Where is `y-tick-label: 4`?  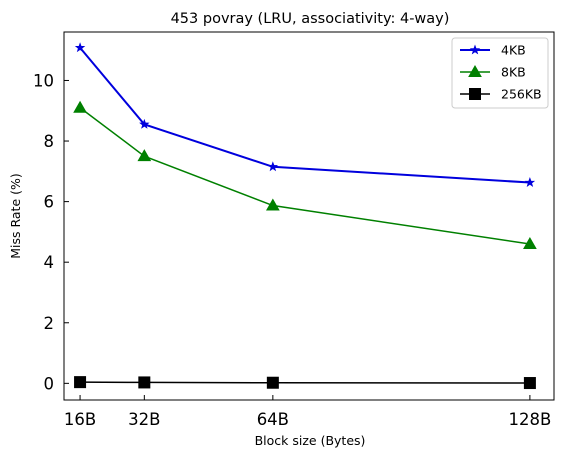 y-tick-label: 4 is located at coordinates (49, 262).